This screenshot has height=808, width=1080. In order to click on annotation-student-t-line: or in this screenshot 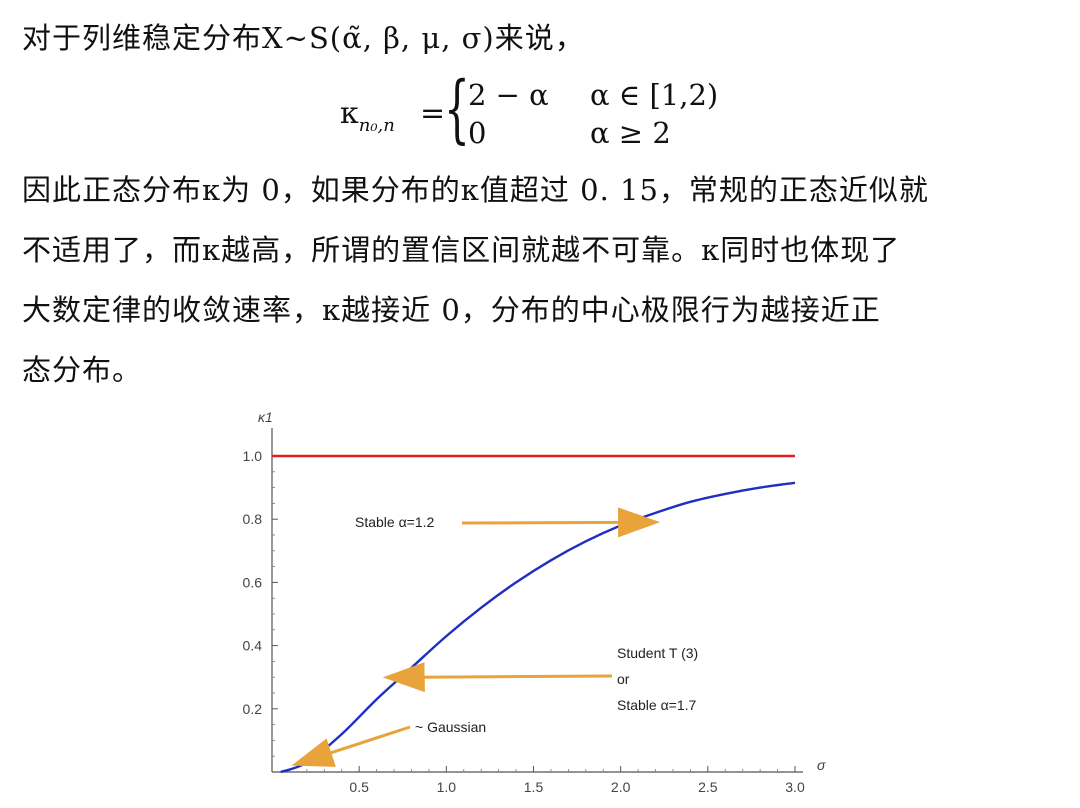, I will do `click(623, 679)`.